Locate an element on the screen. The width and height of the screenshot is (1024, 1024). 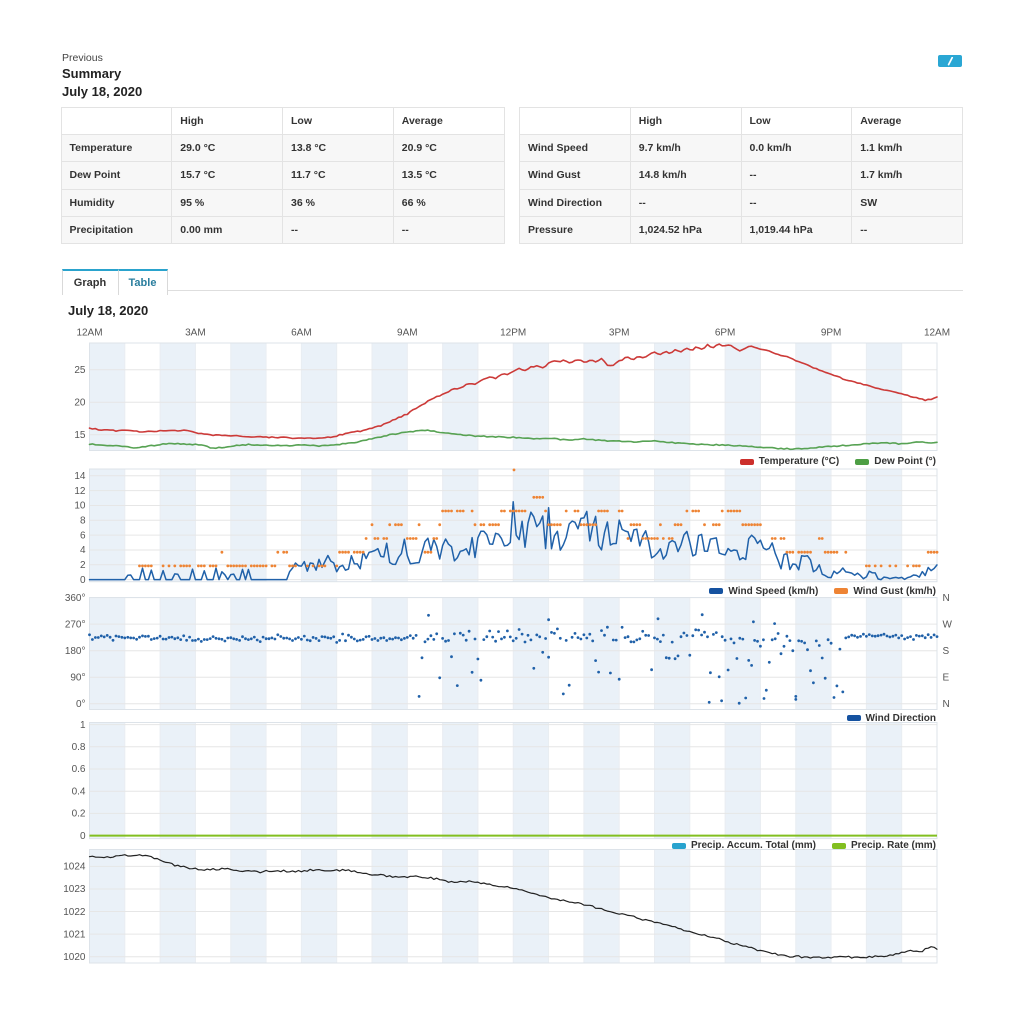
svg-text: 1 is located at coordinates (83, 725).